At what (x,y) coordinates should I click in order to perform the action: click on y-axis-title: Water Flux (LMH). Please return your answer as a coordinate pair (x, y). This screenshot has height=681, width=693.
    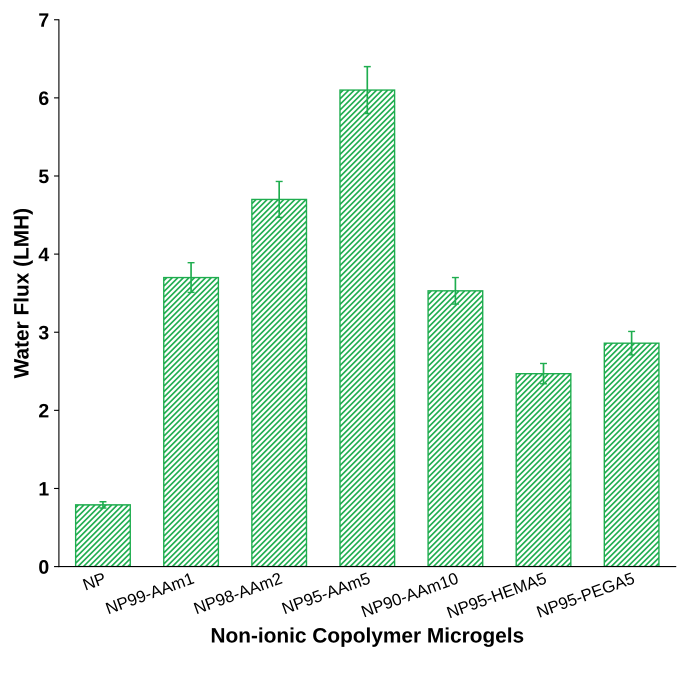
    Looking at the image, I should click on (23, 293).